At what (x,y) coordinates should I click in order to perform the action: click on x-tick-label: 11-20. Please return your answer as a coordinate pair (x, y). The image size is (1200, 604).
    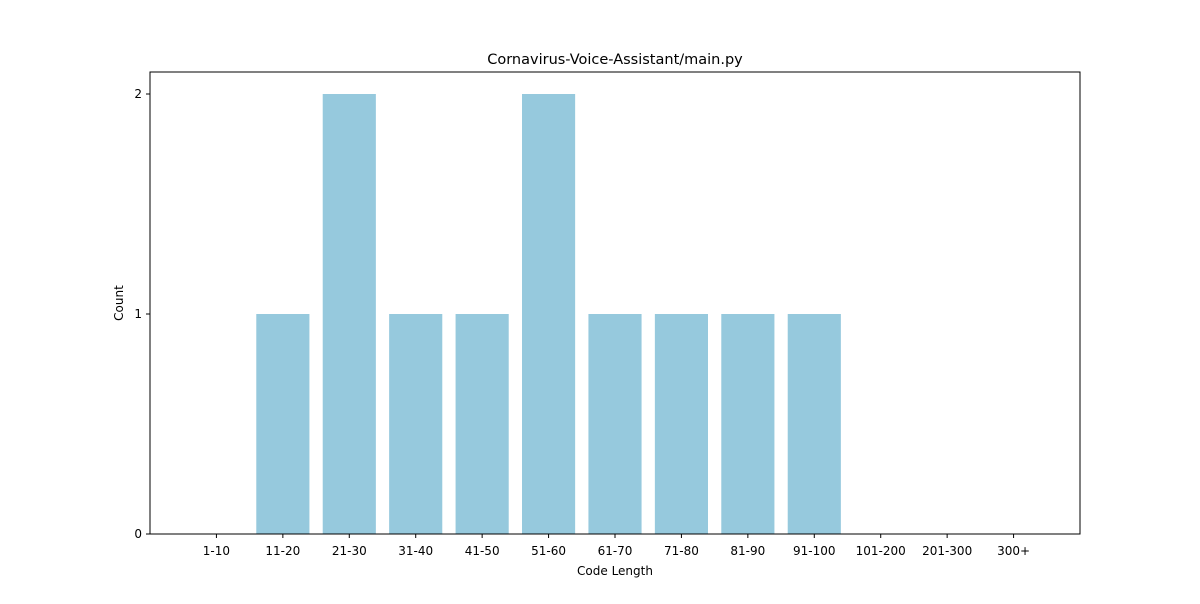
    Looking at the image, I should click on (282, 551).